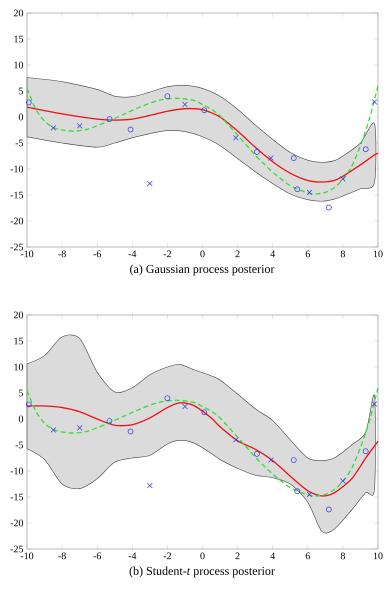 The image size is (390, 590). I want to click on text: (a) Gaussian process posterior, so click(202, 270).